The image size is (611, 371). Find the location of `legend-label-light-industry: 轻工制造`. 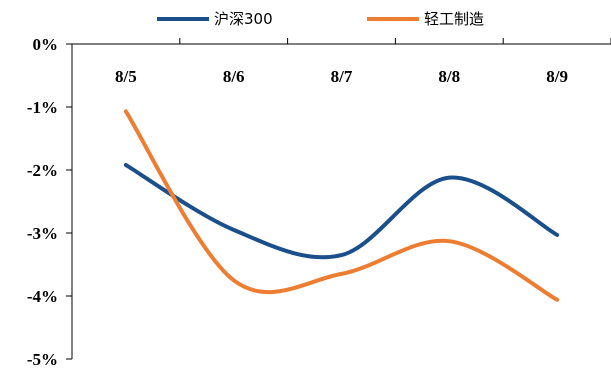

legend-label-light-industry: 轻工制造 is located at coordinates (454, 19).